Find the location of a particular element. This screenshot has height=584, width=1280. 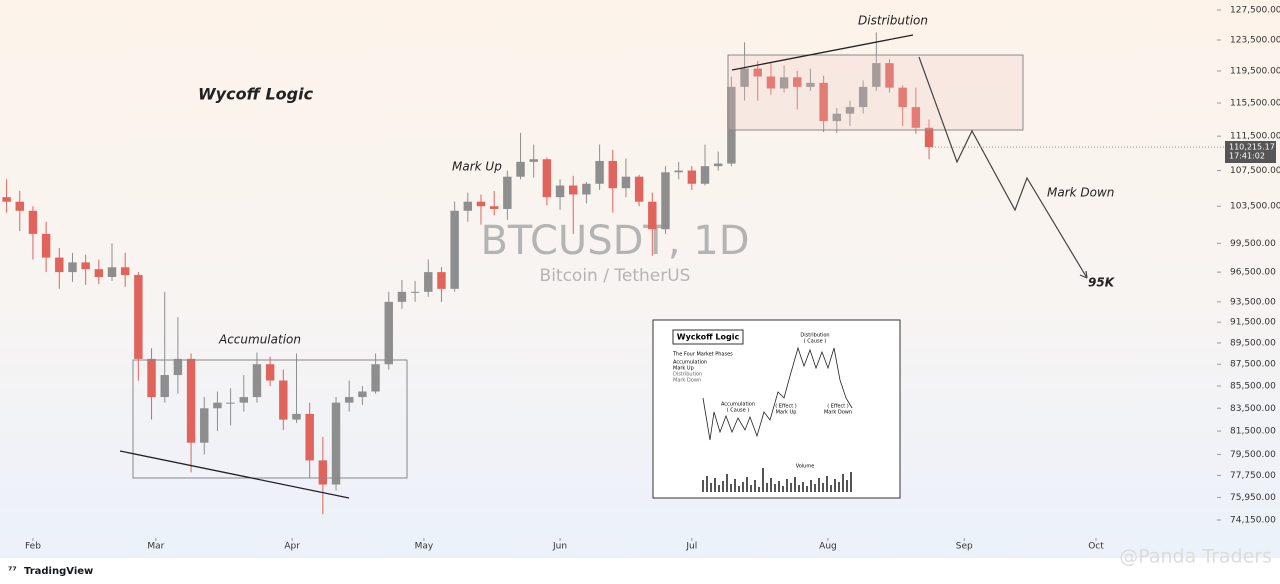

y-tick-label: 96,500.00 is located at coordinates (1253, 273).